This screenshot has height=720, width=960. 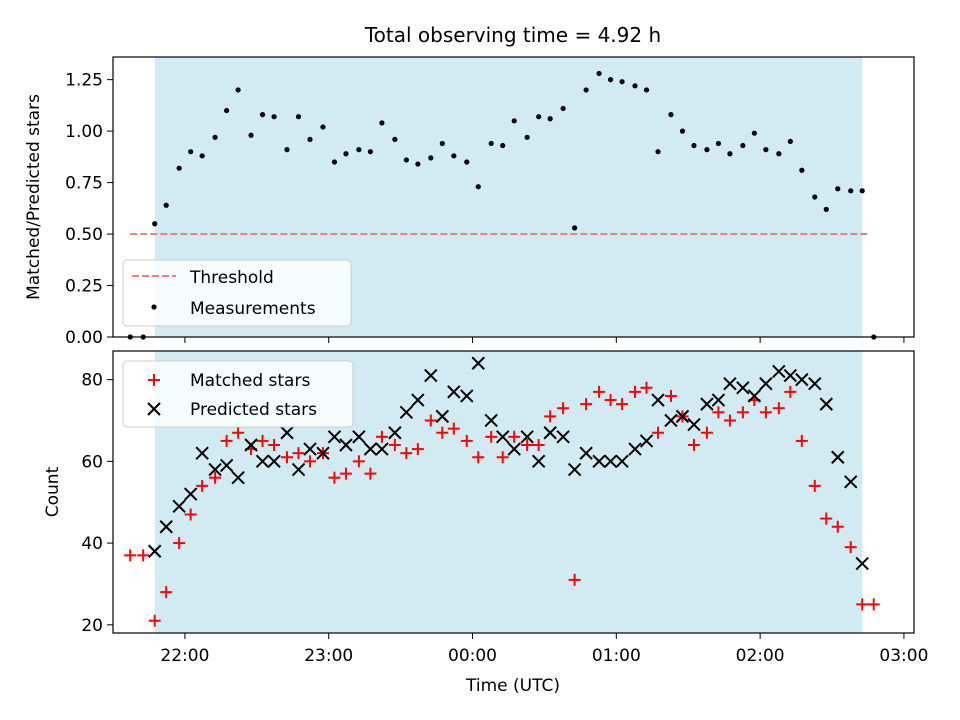 What do you see at coordinates (53, 491) in the screenshot?
I see `bottom-y-axis-label: Count` at bounding box center [53, 491].